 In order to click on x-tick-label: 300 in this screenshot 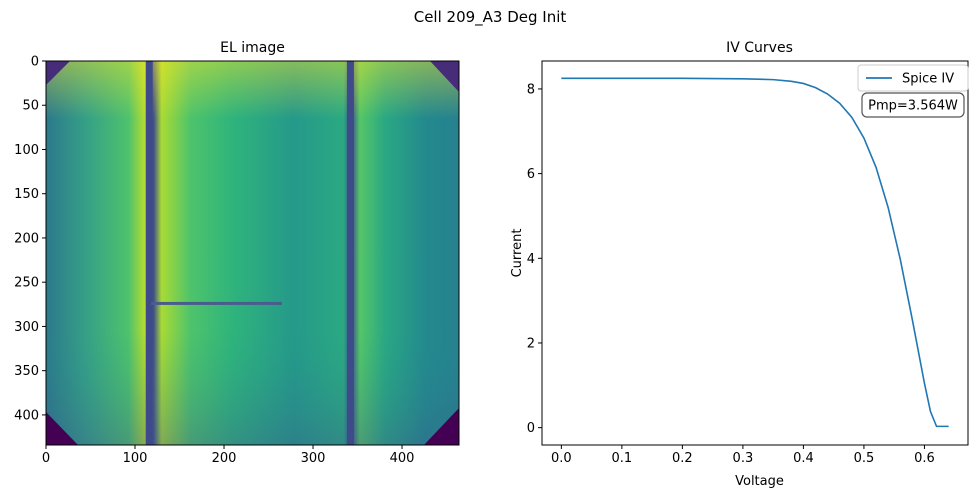, I will do `click(313, 458)`.